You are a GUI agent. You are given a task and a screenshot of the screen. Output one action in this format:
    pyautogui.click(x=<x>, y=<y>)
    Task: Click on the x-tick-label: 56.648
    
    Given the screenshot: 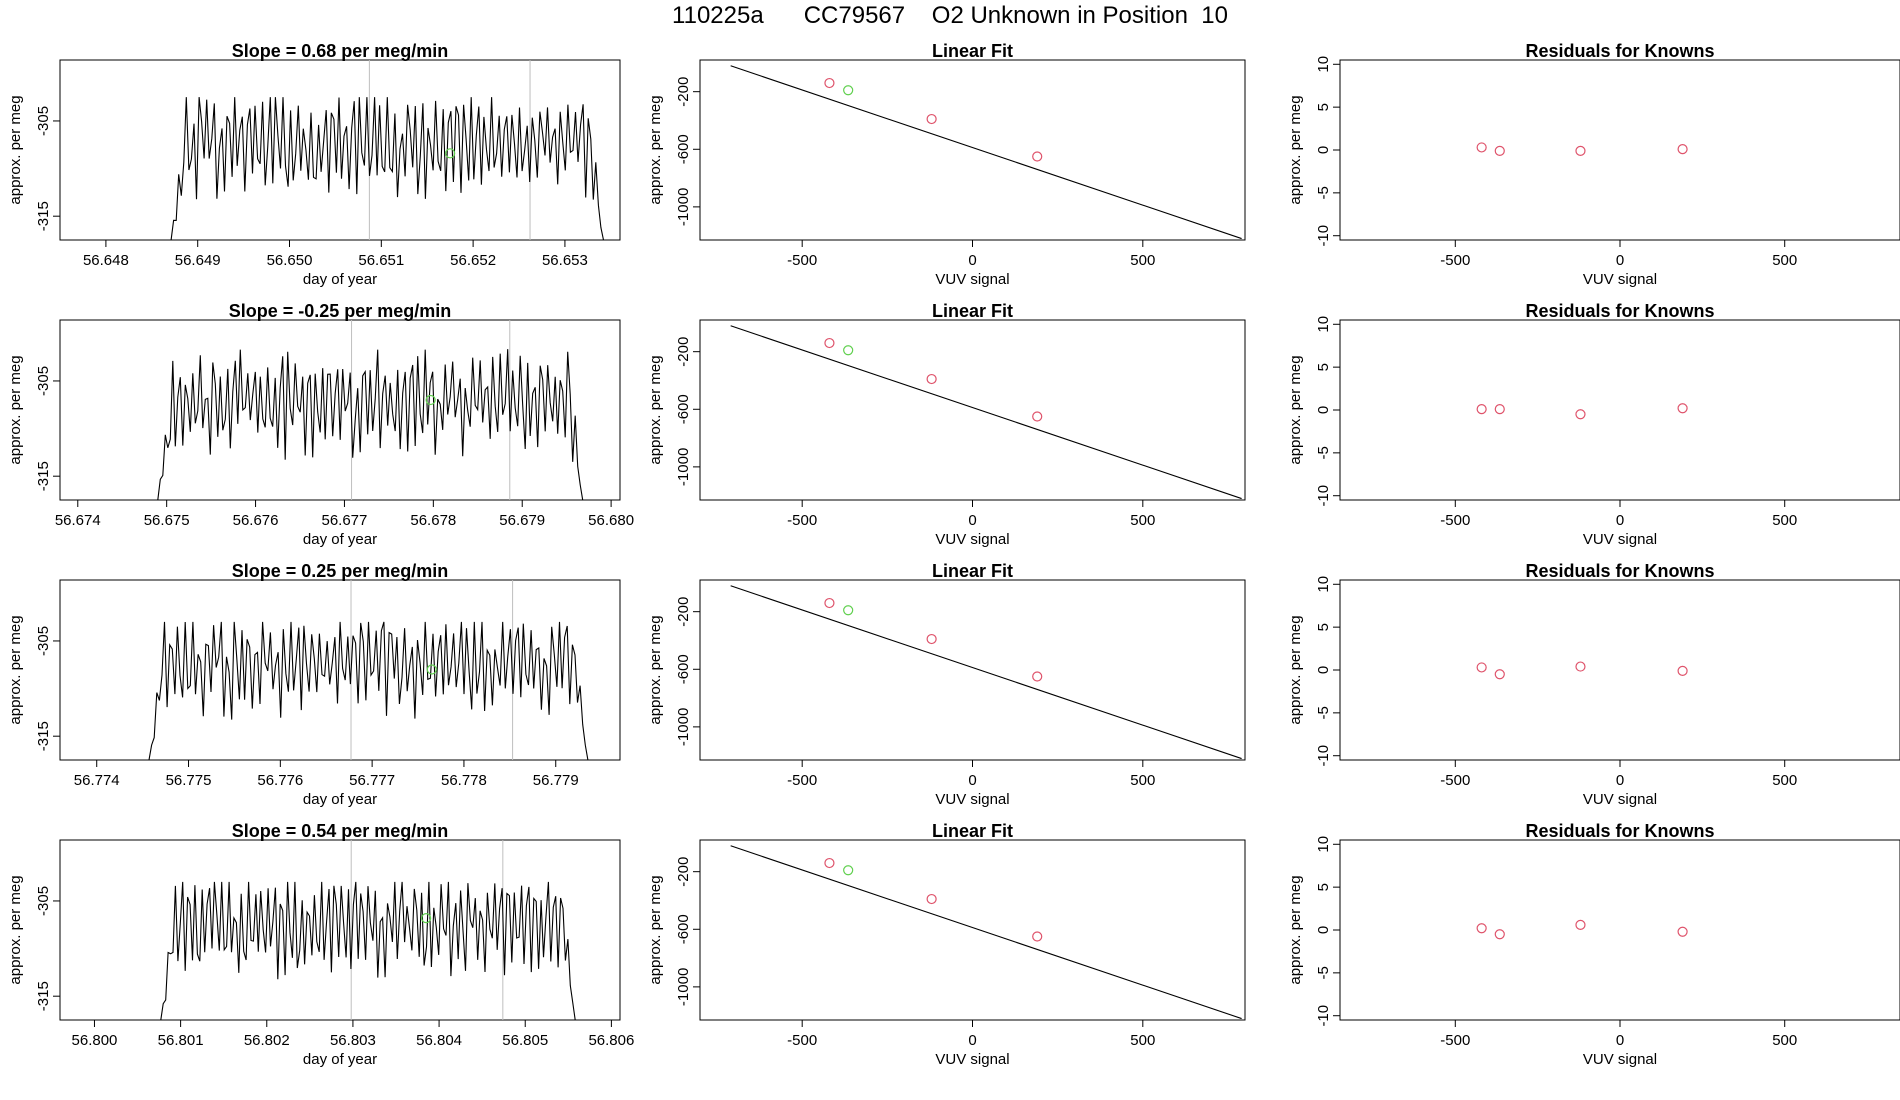 What is the action you would take?
    pyautogui.click(x=106, y=260)
    